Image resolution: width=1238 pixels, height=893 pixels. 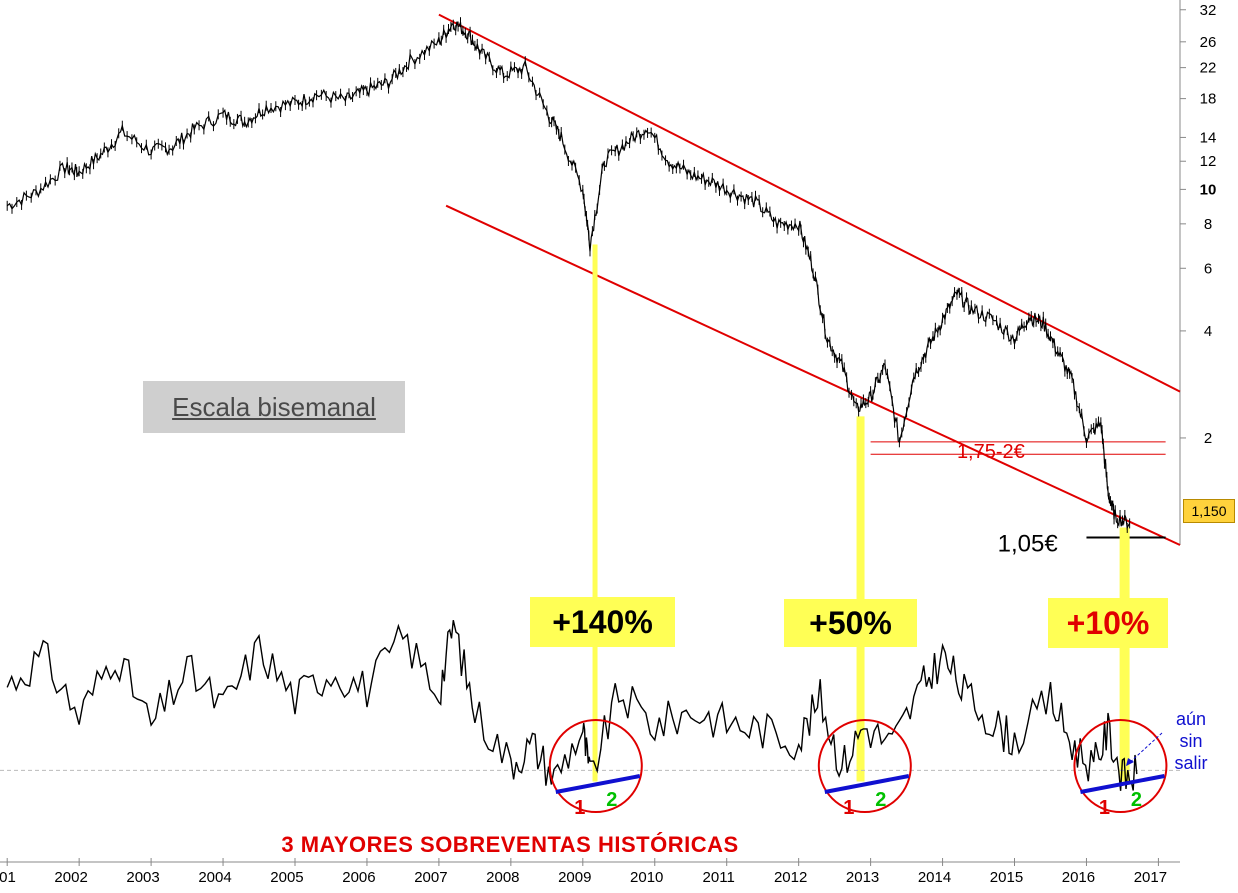 What do you see at coordinates (1191, 719) in the screenshot?
I see `note-text: aún` at bounding box center [1191, 719].